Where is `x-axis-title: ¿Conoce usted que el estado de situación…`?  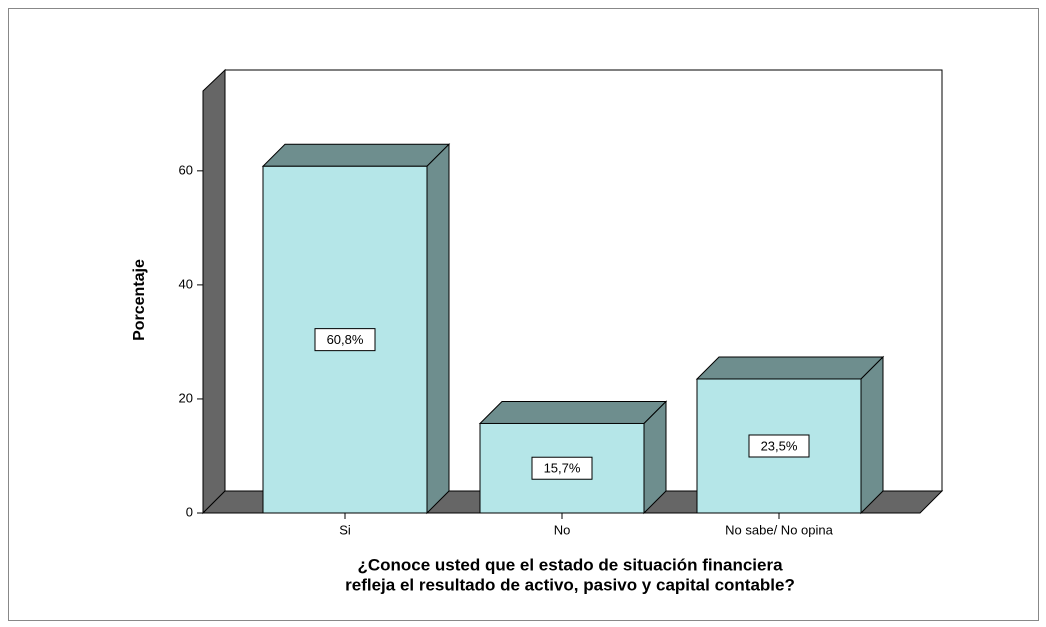
x-axis-title: ¿Conoce usted que el estado de situación… is located at coordinates (570, 564).